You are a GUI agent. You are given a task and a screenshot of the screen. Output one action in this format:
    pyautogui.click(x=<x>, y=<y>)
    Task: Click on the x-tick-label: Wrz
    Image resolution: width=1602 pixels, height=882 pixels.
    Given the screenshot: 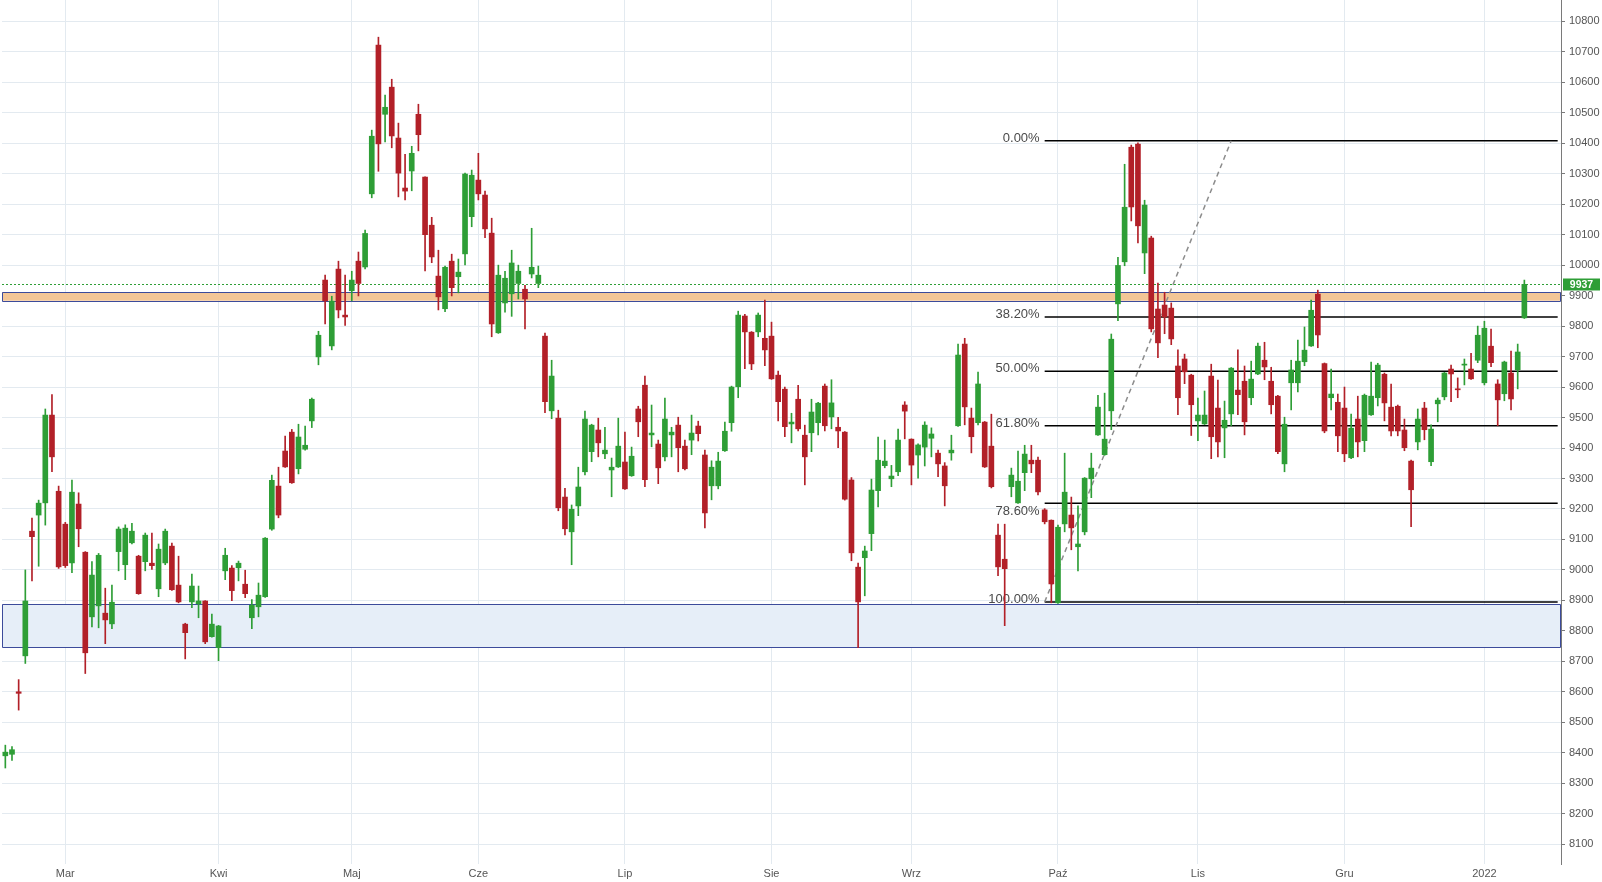 What is the action you would take?
    pyautogui.click(x=911, y=872)
    